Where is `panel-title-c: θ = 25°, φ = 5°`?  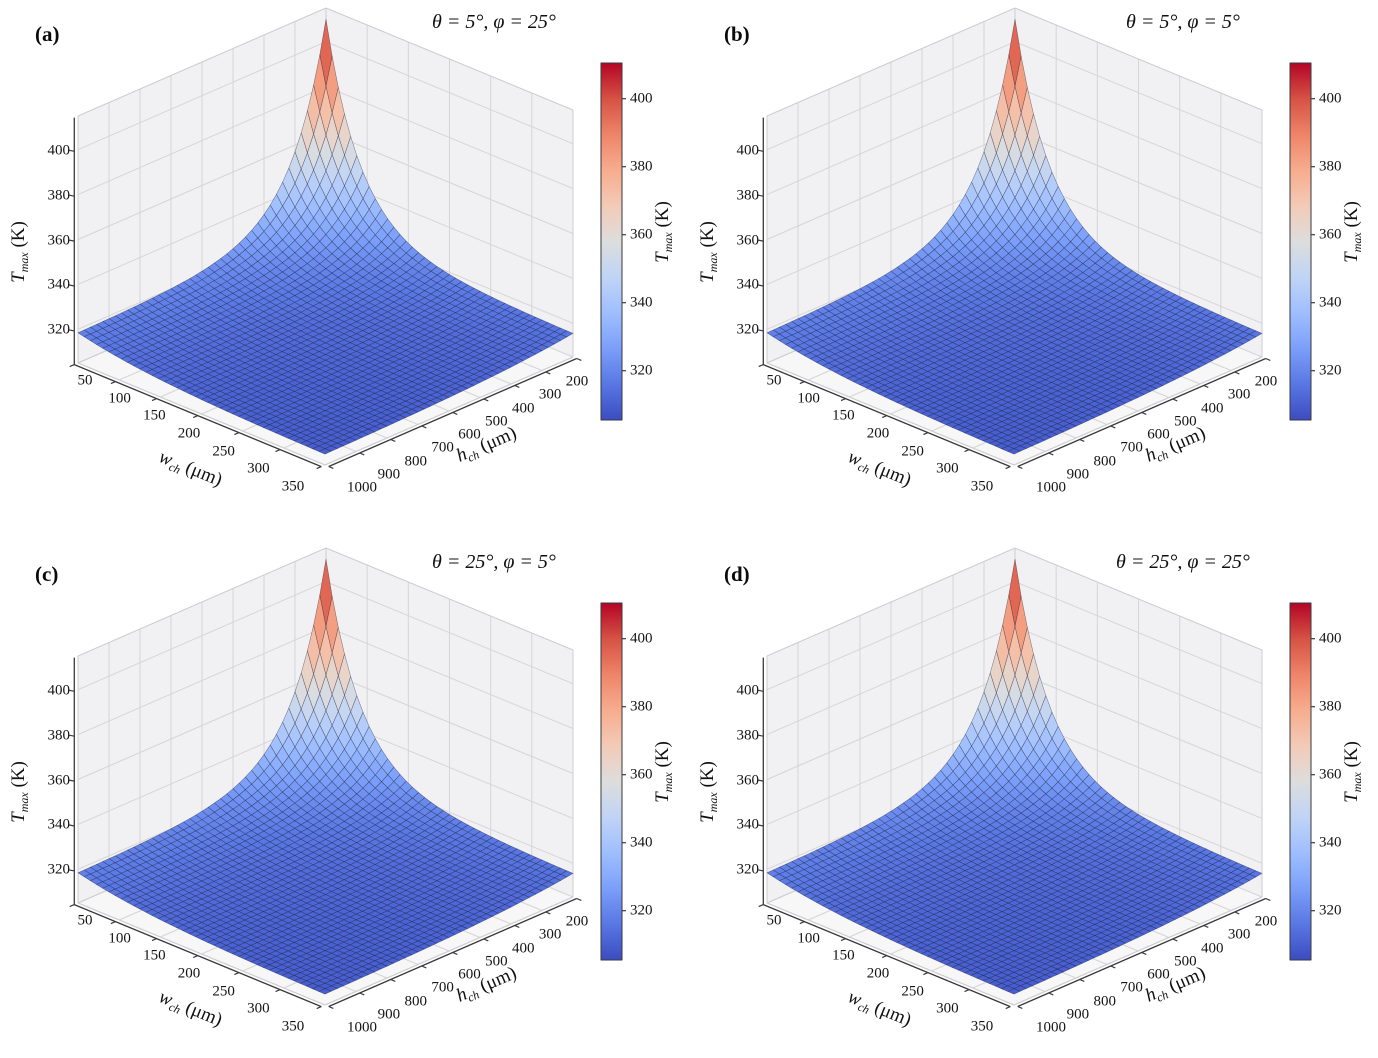 panel-title-c: θ = 25°, φ = 5° is located at coordinates (494, 562).